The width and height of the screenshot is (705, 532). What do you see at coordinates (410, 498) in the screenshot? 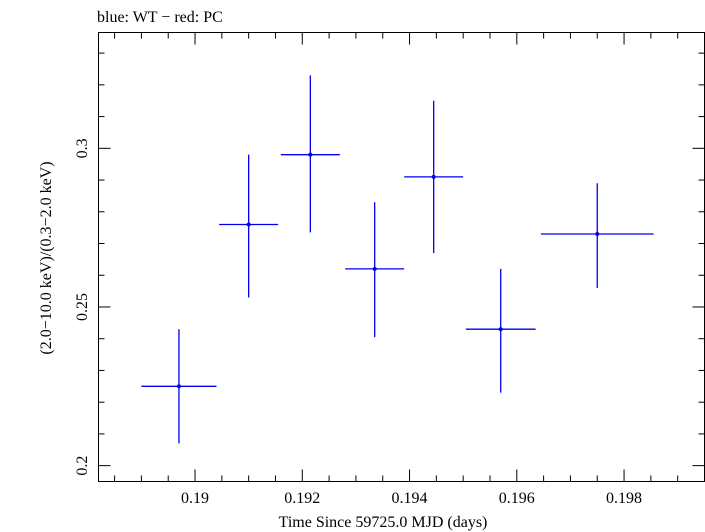
I see `x-tick-label: 0.194` at bounding box center [410, 498].